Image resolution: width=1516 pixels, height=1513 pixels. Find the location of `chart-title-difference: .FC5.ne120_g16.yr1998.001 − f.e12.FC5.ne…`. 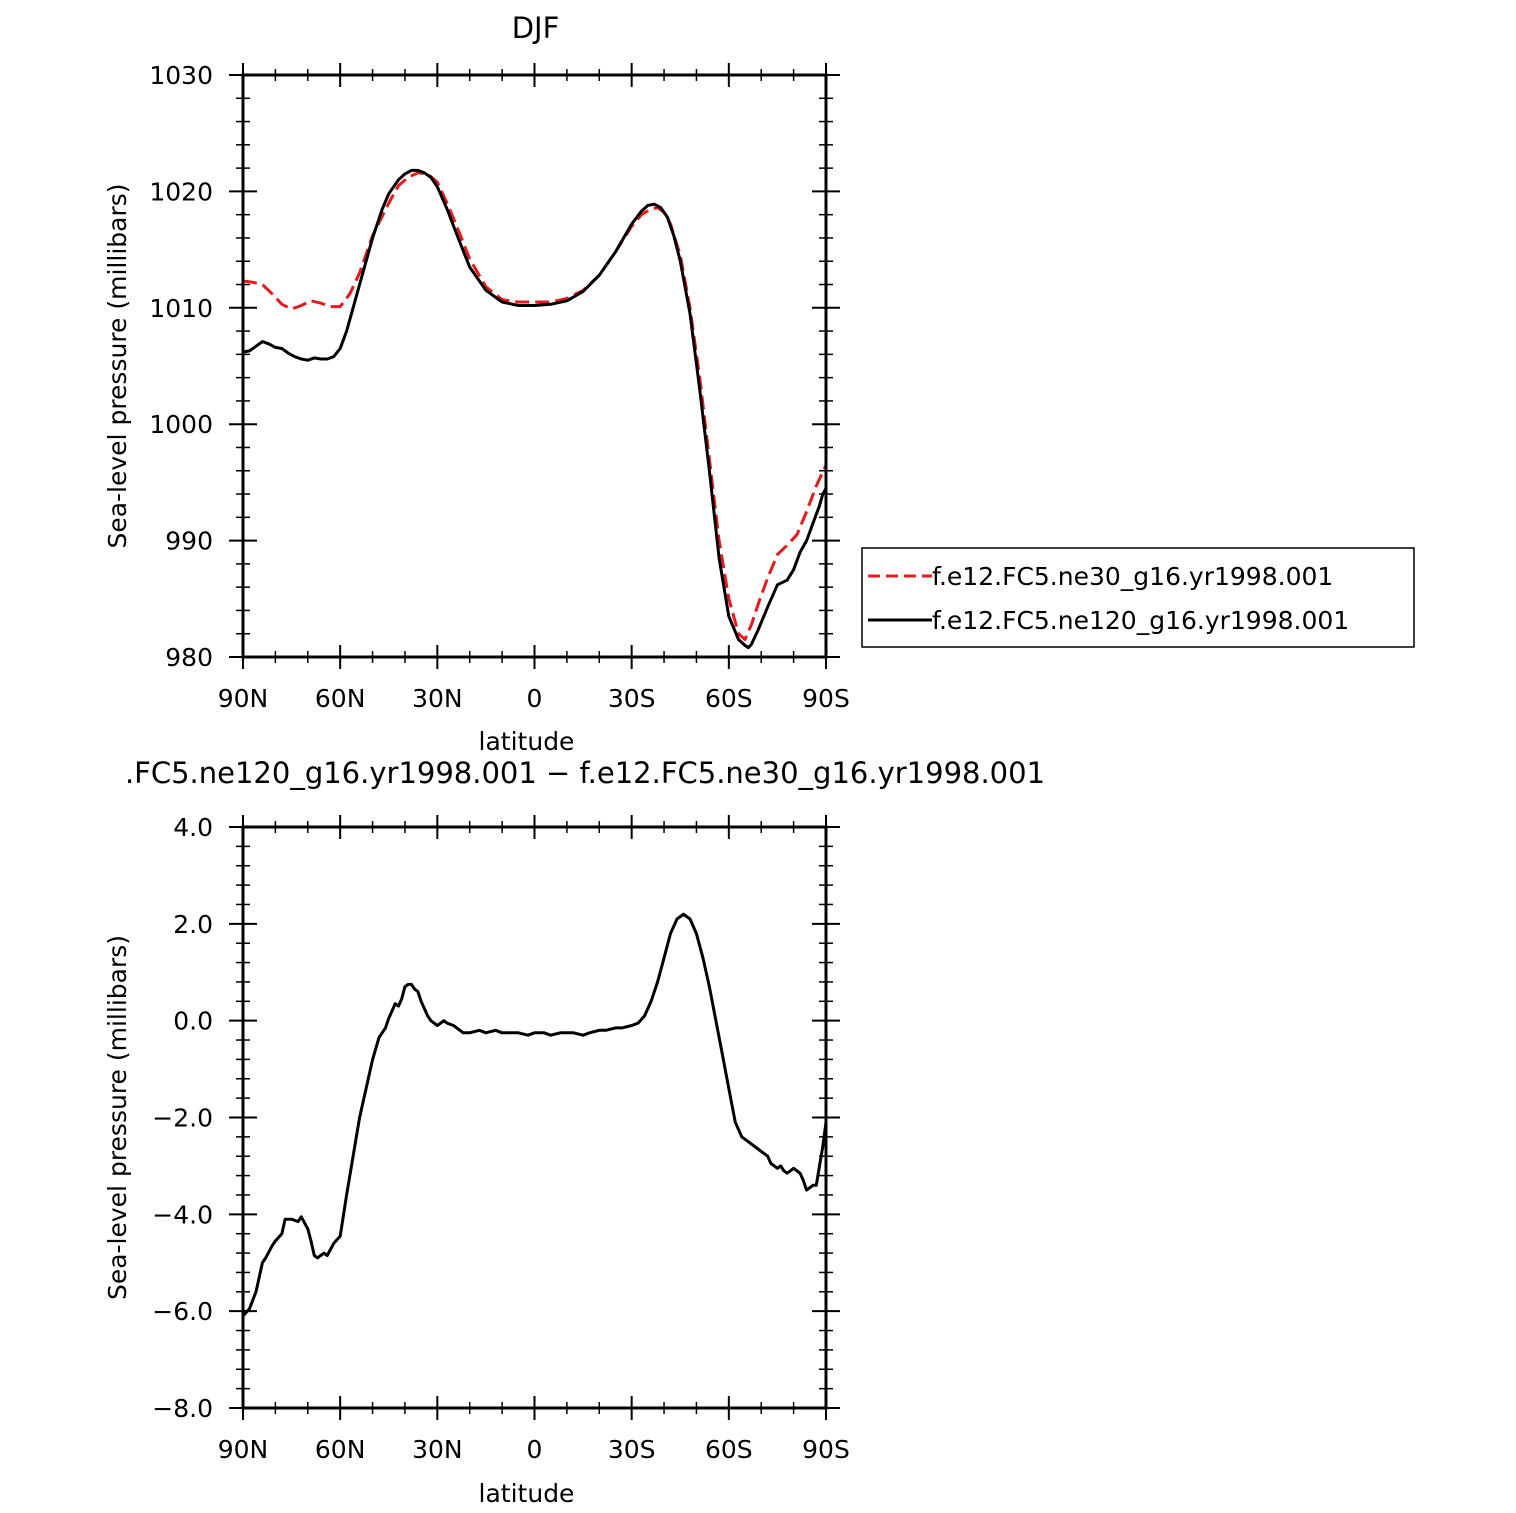

chart-title-difference: .FC5.ne120_g16.yr1998.001 − f.e12.FC5.ne… is located at coordinates (585, 773).